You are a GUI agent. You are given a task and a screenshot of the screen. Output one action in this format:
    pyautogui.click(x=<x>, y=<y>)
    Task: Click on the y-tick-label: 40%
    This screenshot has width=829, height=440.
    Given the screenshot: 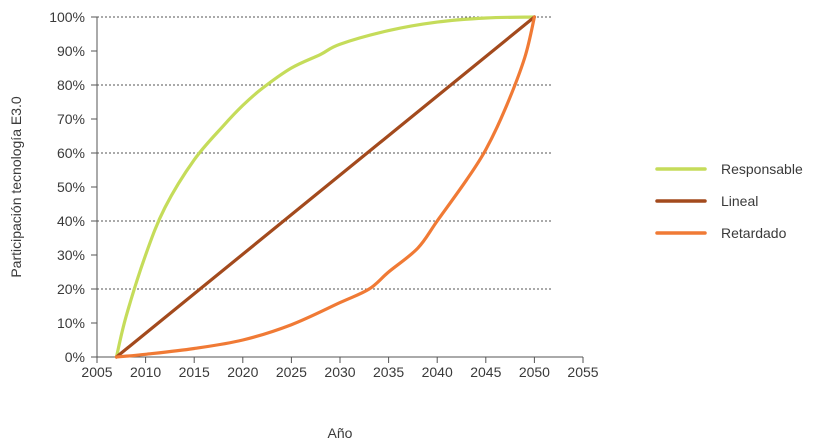 What is the action you would take?
    pyautogui.click(x=71, y=221)
    